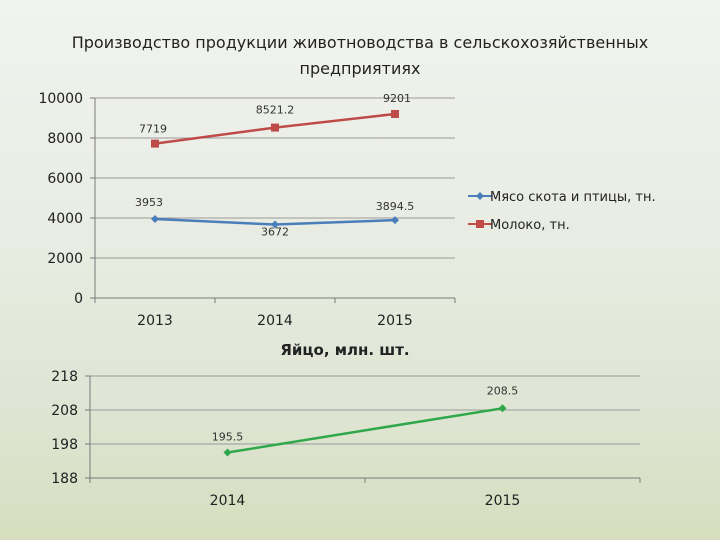 The image size is (720, 540). What do you see at coordinates (60, 99) in the screenshot?
I see `y-tick-label: 10000` at bounding box center [60, 99].